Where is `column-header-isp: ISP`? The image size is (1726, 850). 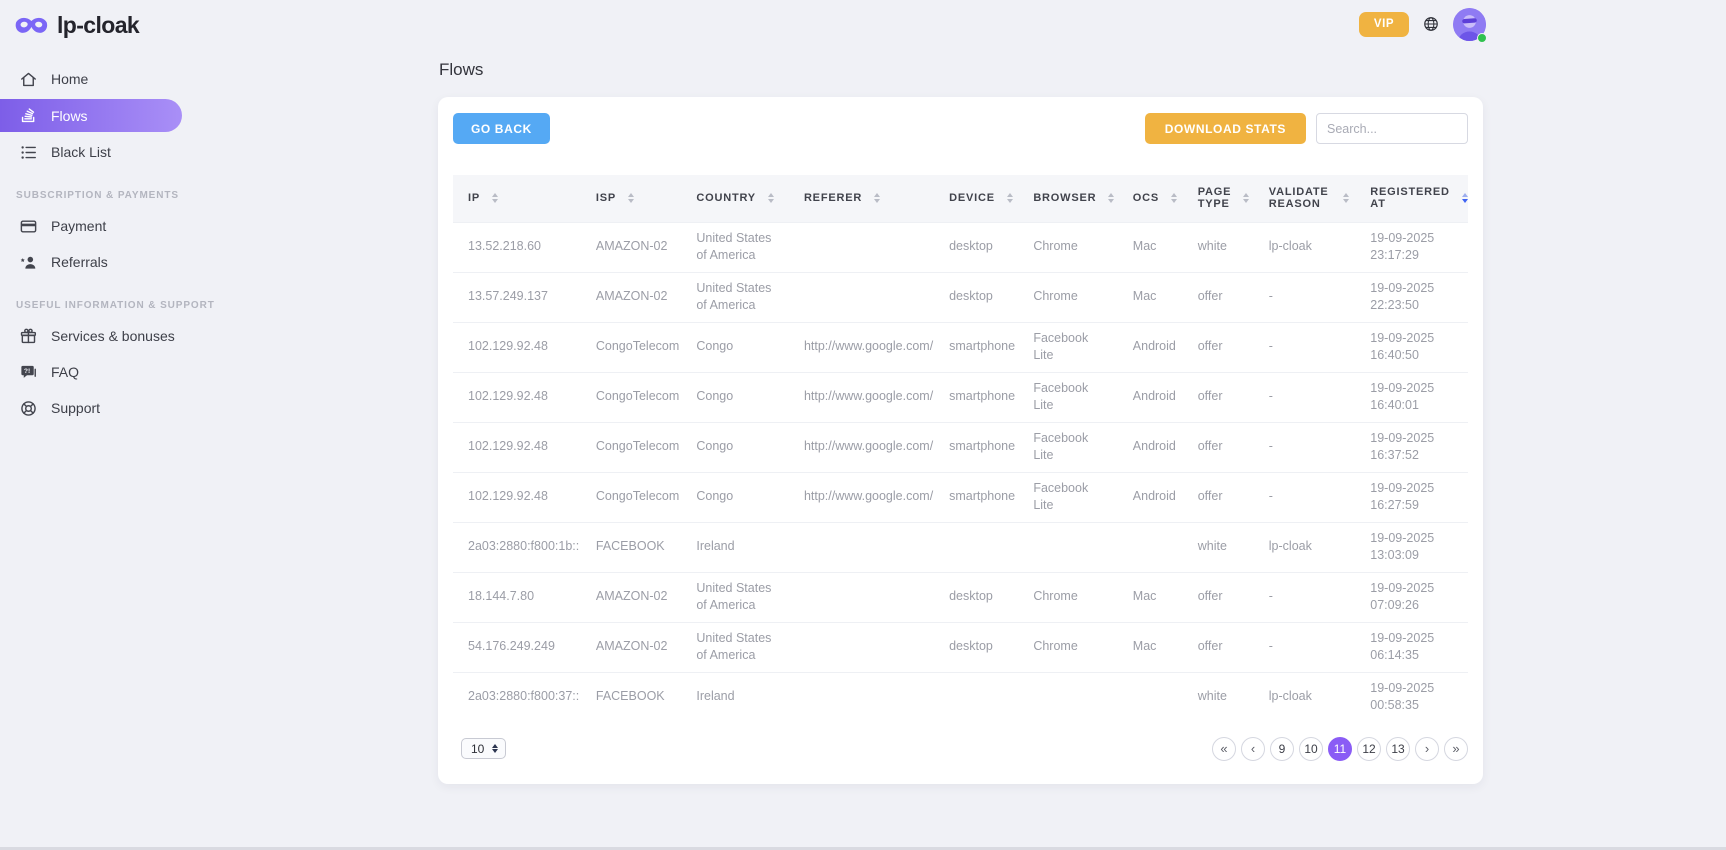 column-header-isp: ISP is located at coordinates (631, 198).